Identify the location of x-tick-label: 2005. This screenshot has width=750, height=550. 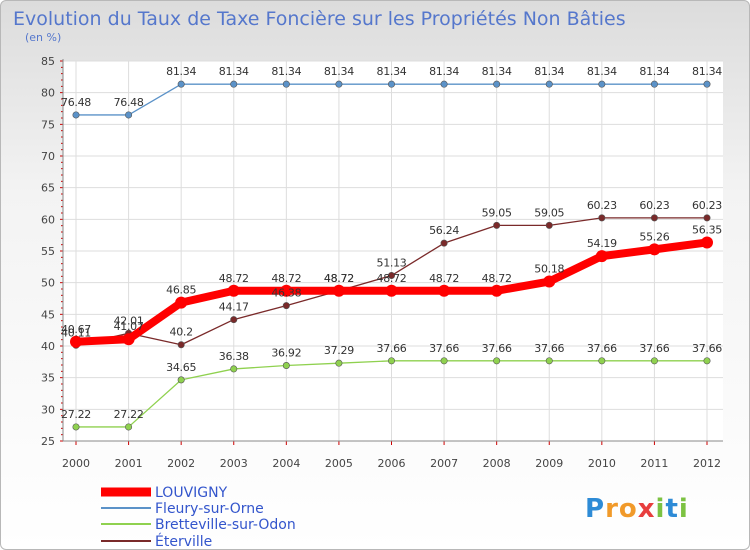
(339, 463).